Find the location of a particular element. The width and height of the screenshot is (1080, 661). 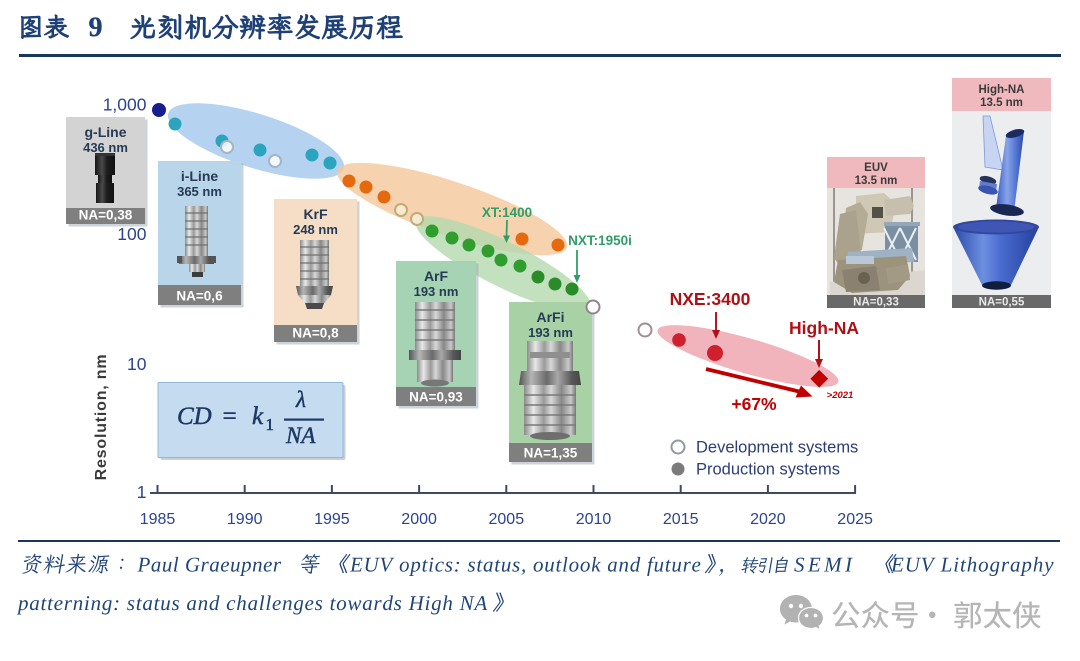

svg-text: 2005 is located at coordinates (507, 519).